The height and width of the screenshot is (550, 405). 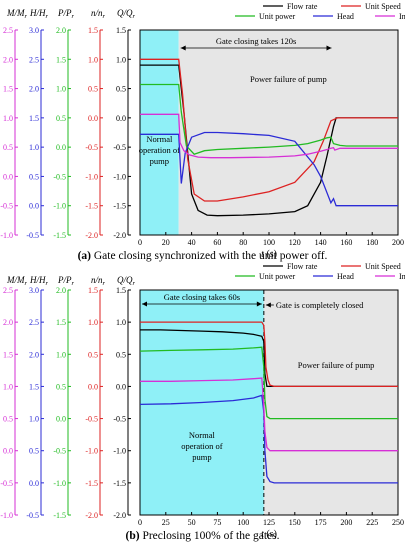 What do you see at coordinates (84, 256) in the screenshot?
I see `caption-a-label: (a)` at bounding box center [84, 256].